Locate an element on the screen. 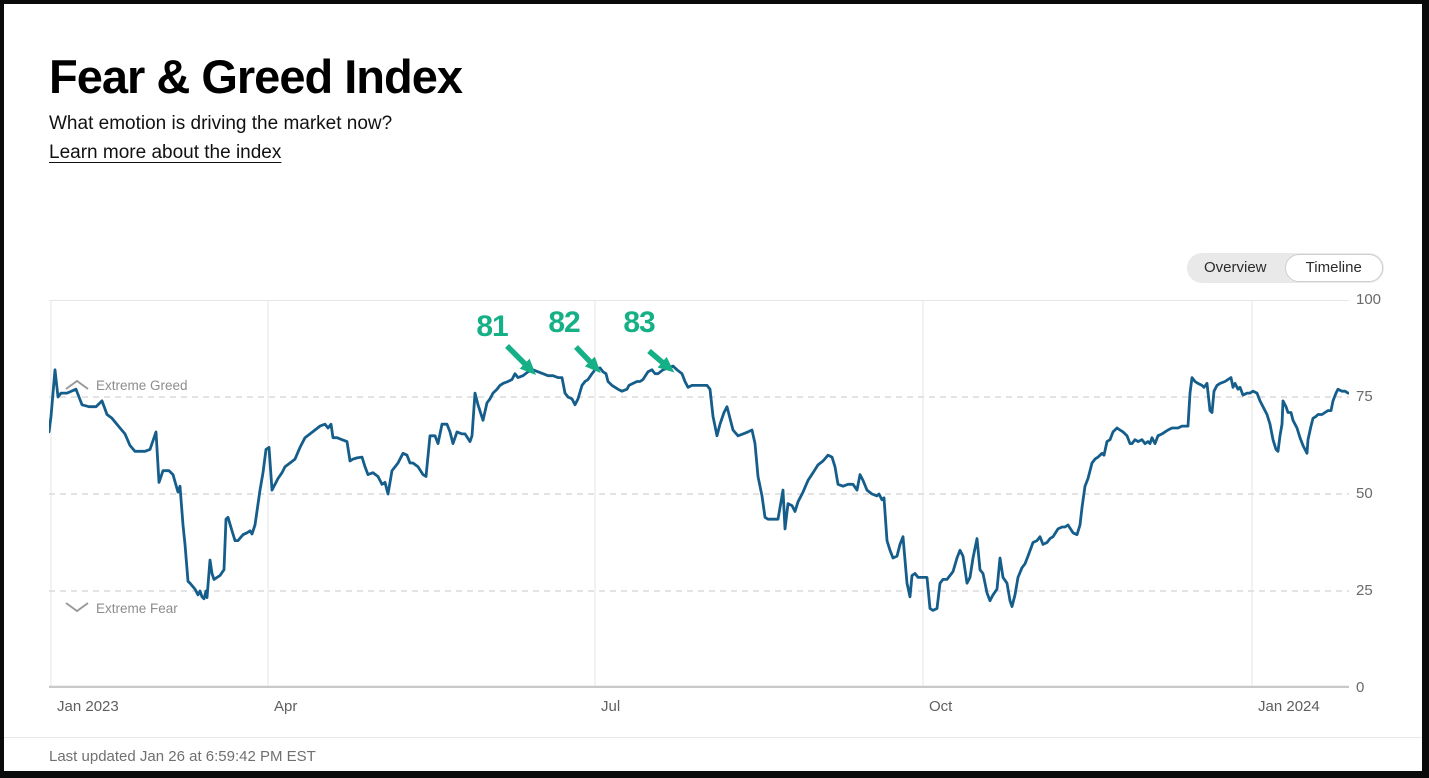 Image resolution: width=1429 pixels, height=778 pixels. extreme-greed-label: Extreme Greed is located at coordinates (142, 385).